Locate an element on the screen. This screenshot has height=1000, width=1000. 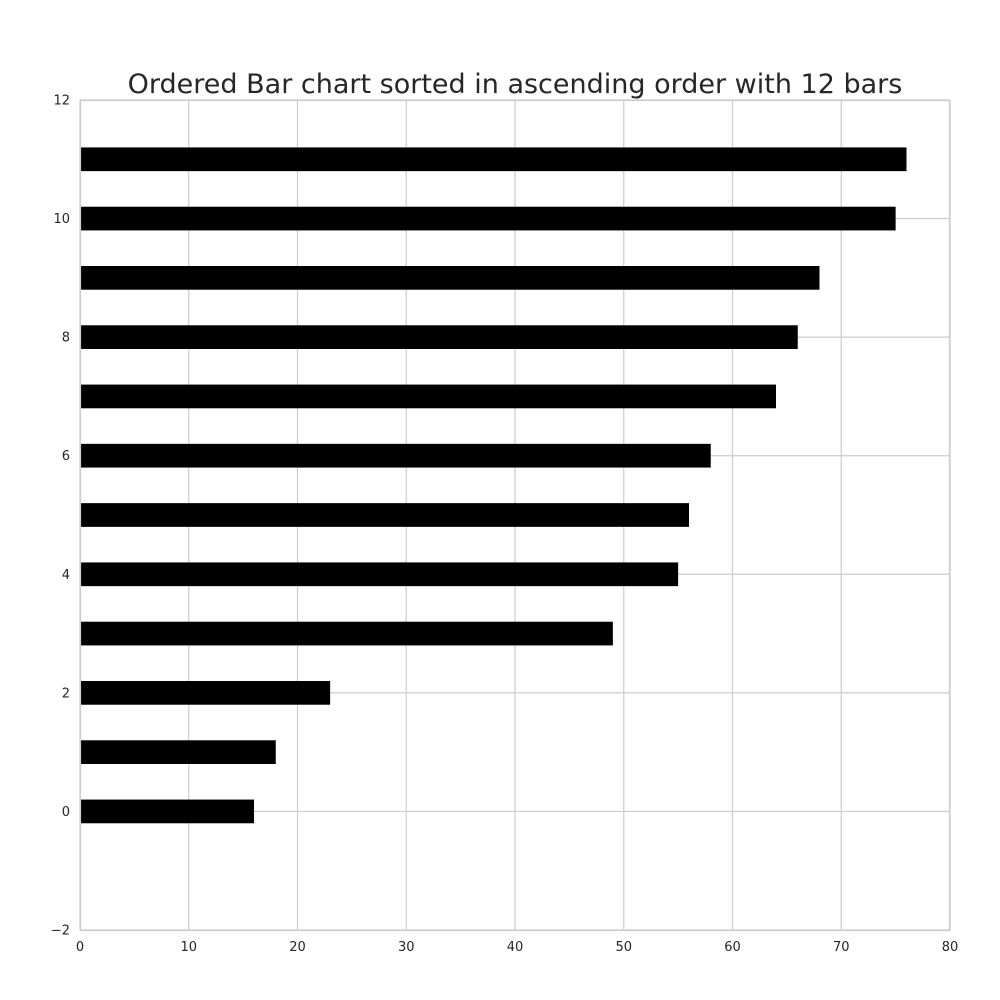
x-axis-ticks: 0 10 20 30 40 50 60 70 80 is located at coordinates (517, 947).